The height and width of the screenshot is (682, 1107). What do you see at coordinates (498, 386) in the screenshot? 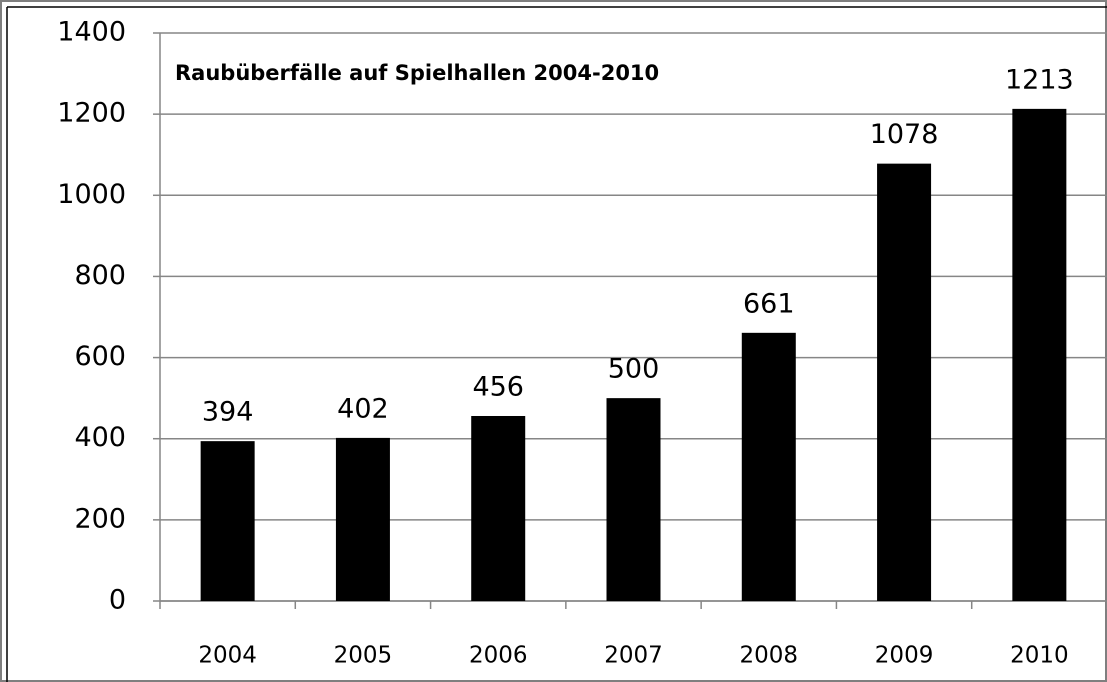
I see `value-label: 456` at bounding box center [498, 386].